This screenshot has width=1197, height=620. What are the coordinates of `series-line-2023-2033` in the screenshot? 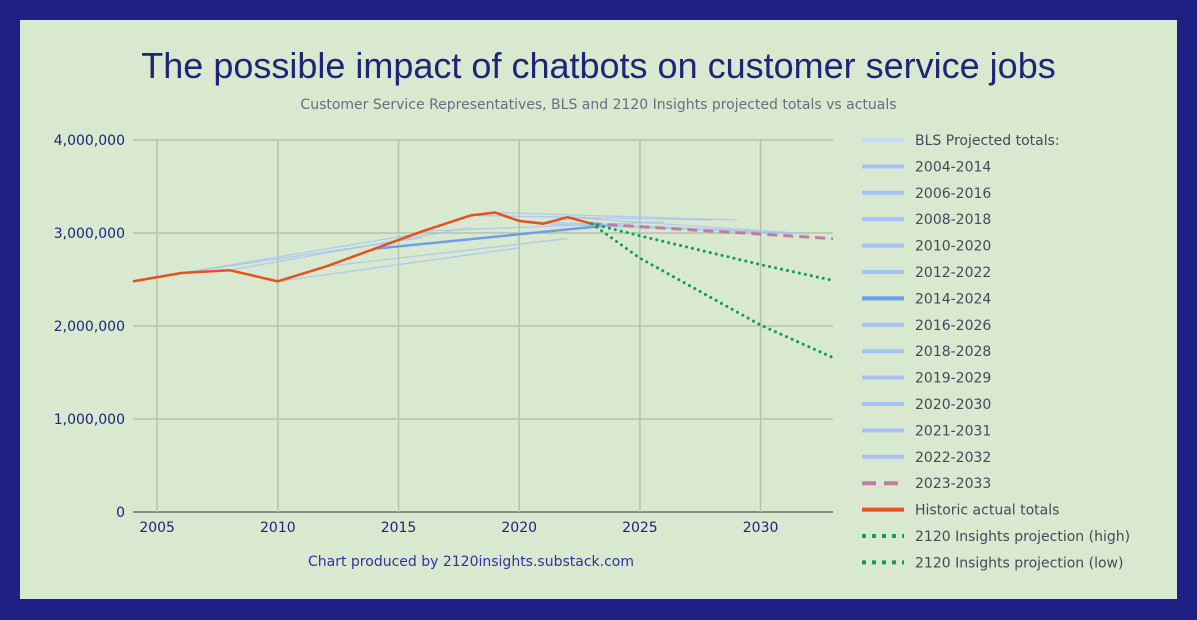 It's located at (712, 231).